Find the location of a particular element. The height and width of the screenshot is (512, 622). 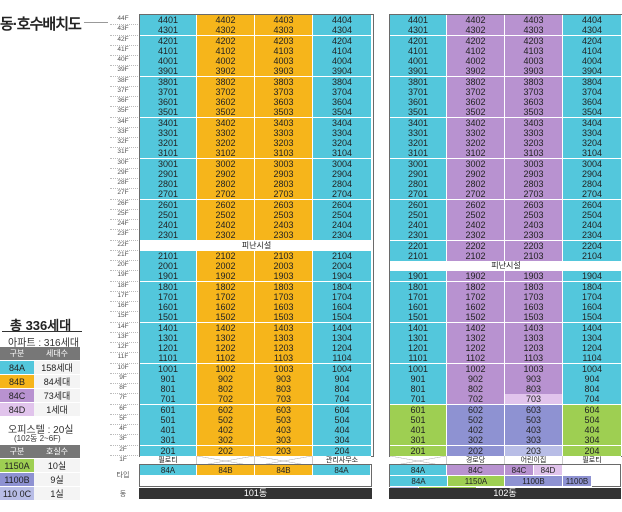

unit-cell: 601 is located at coordinates (418, 409).